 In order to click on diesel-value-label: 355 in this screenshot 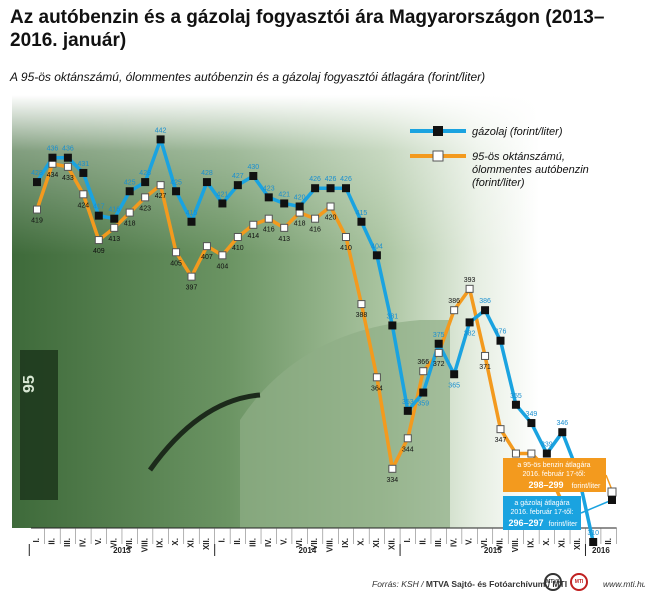, I will do `click(516, 396)`.